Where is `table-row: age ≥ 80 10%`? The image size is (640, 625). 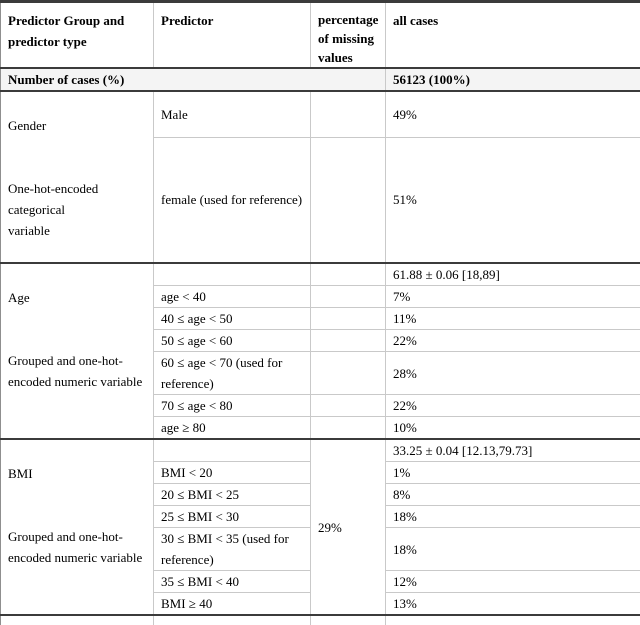
table-row: age ≥ 80 10% is located at coordinates (320, 428).